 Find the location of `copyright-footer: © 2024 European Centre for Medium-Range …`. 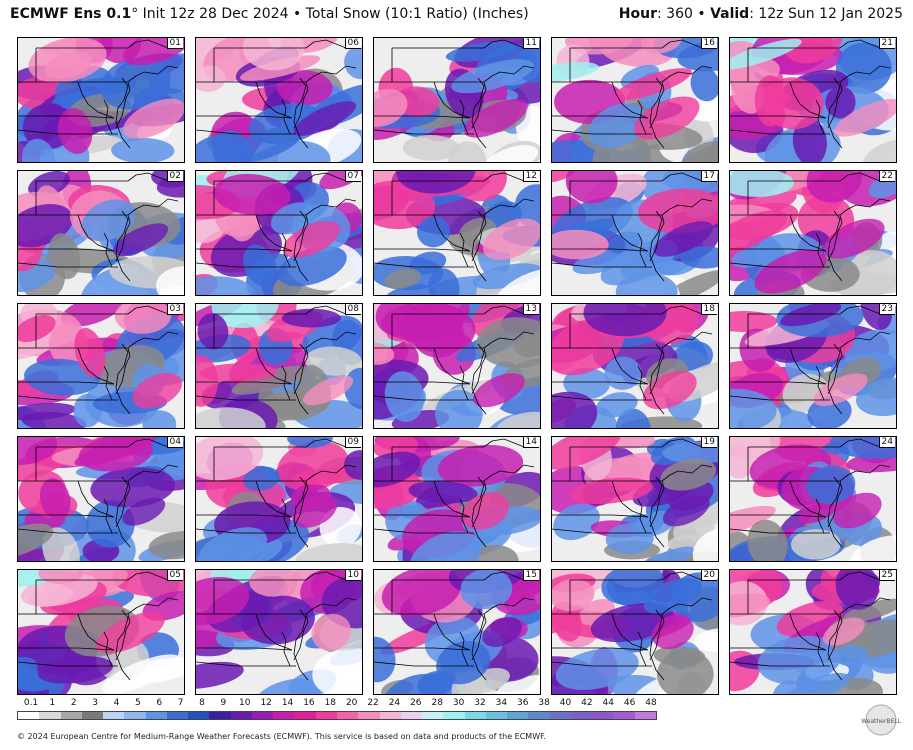

copyright-footer: © 2024 European Centre for Medium-Range … is located at coordinates (281, 736).